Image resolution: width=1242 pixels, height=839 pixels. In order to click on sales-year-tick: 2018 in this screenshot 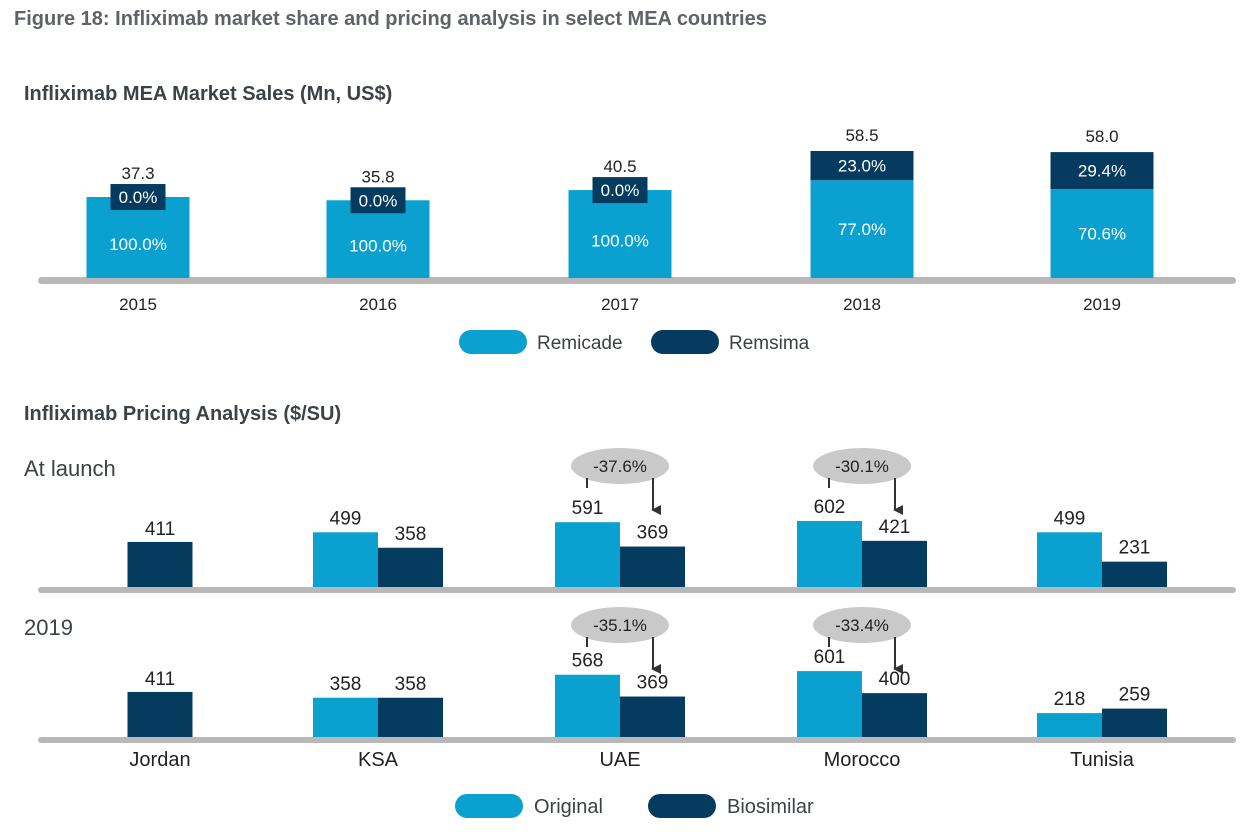, I will do `click(862, 304)`.